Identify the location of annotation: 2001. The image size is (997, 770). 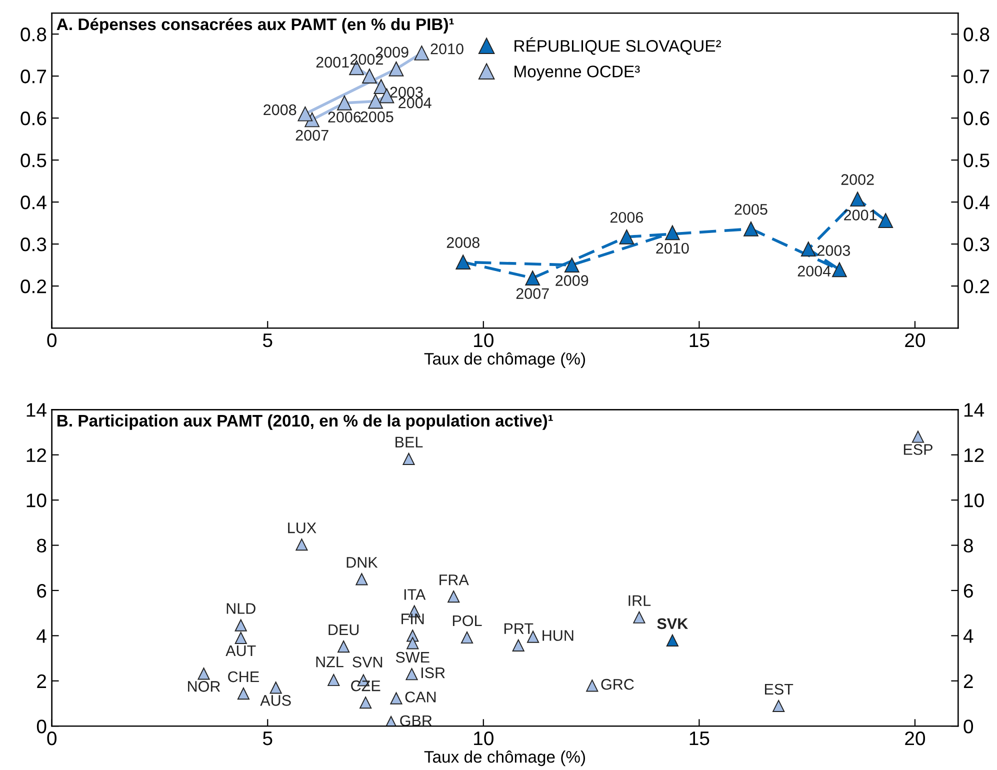
(860, 215).